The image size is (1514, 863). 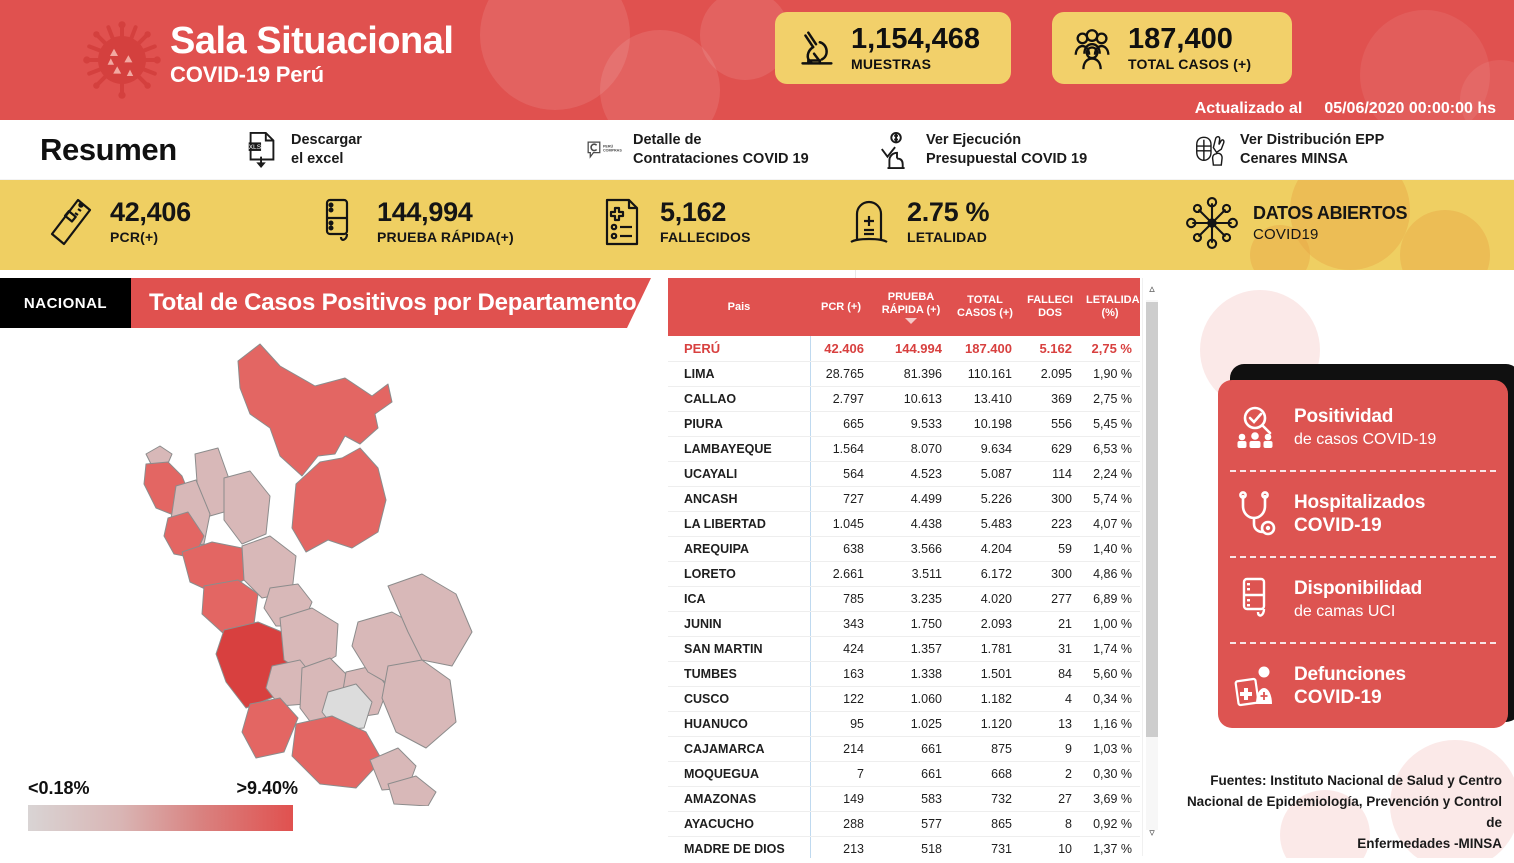 I want to click on scope-badge-nacional: NACIONAL, so click(x=65, y=303).